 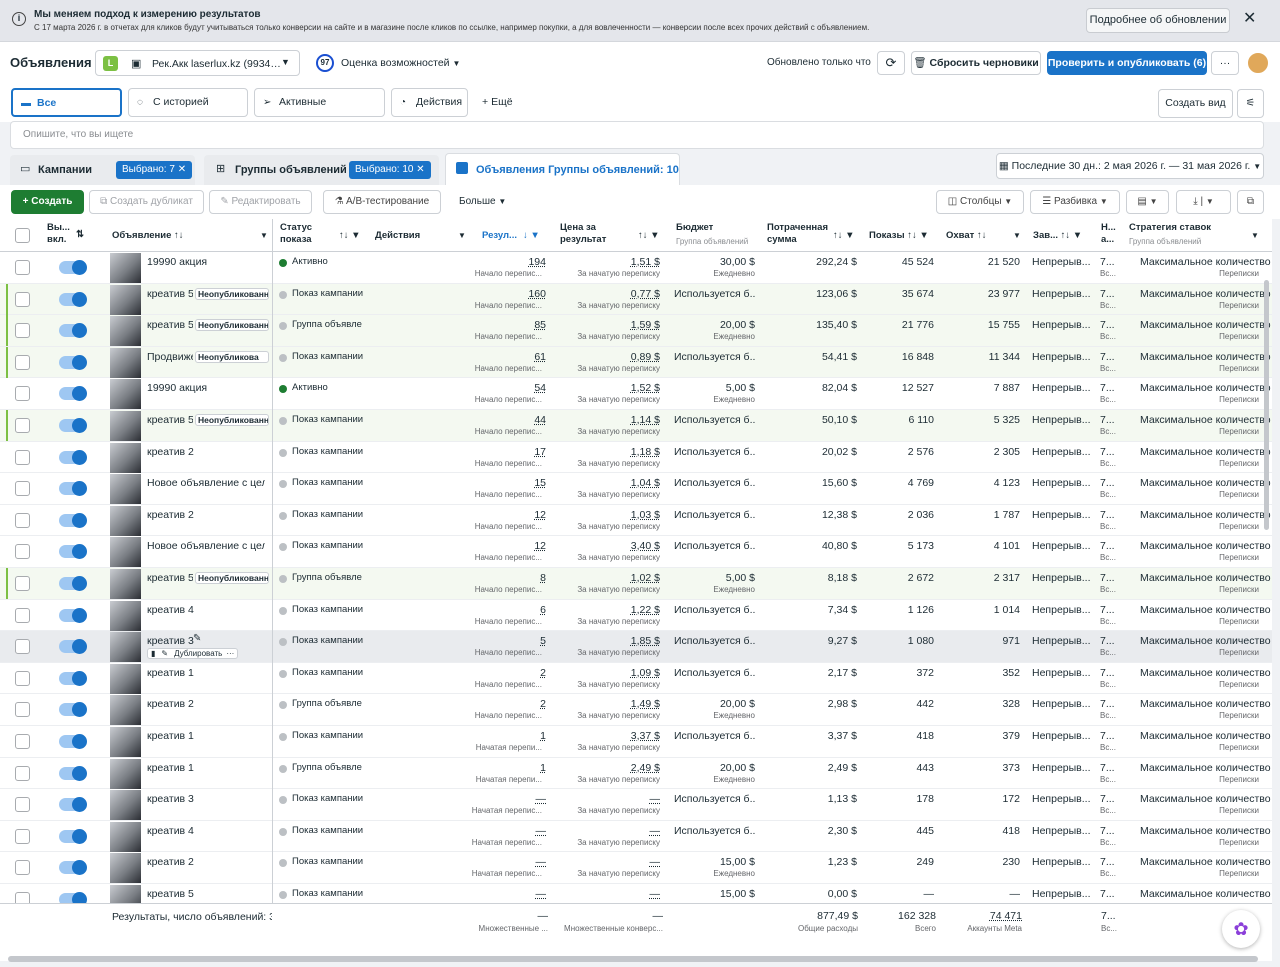 I want to click on cost-per-result: 0,89 $, so click(x=645, y=356).